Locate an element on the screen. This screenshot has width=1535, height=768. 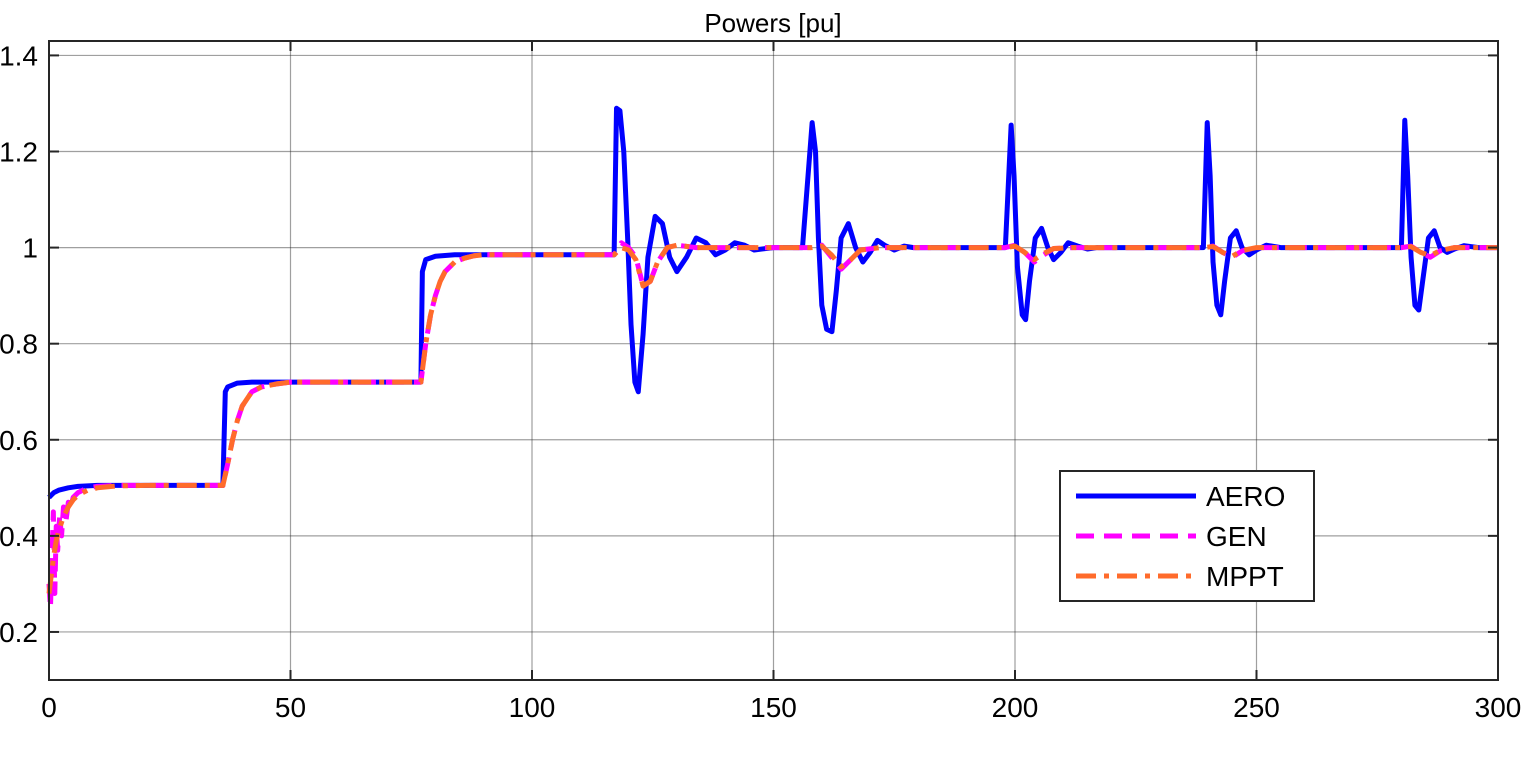
legend-label-gen: GEN is located at coordinates (1236, 536).